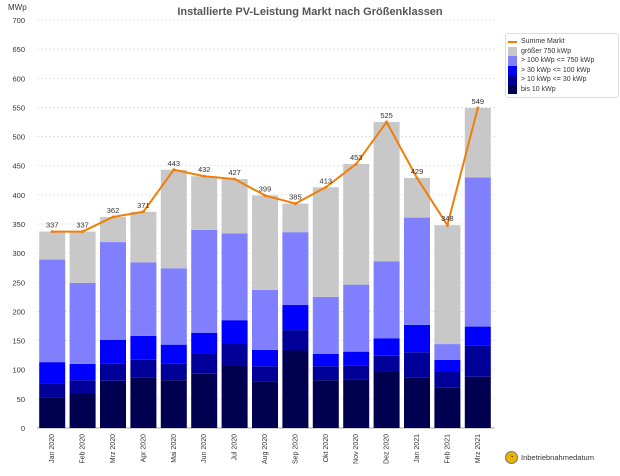  I want to click on data-label: 399, so click(265, 188).